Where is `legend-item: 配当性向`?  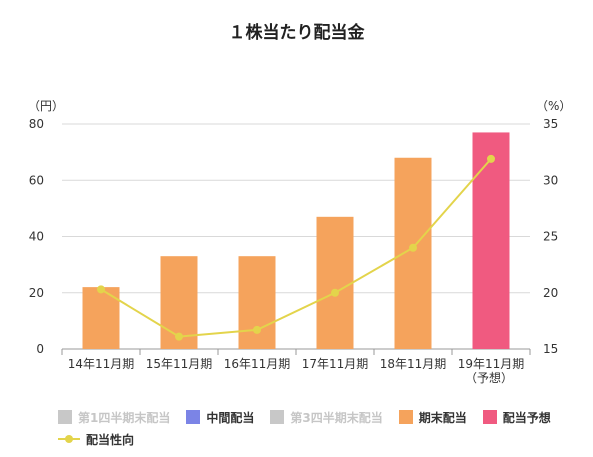 legend-item: 配当性向 is located at coordinates (96, 439).